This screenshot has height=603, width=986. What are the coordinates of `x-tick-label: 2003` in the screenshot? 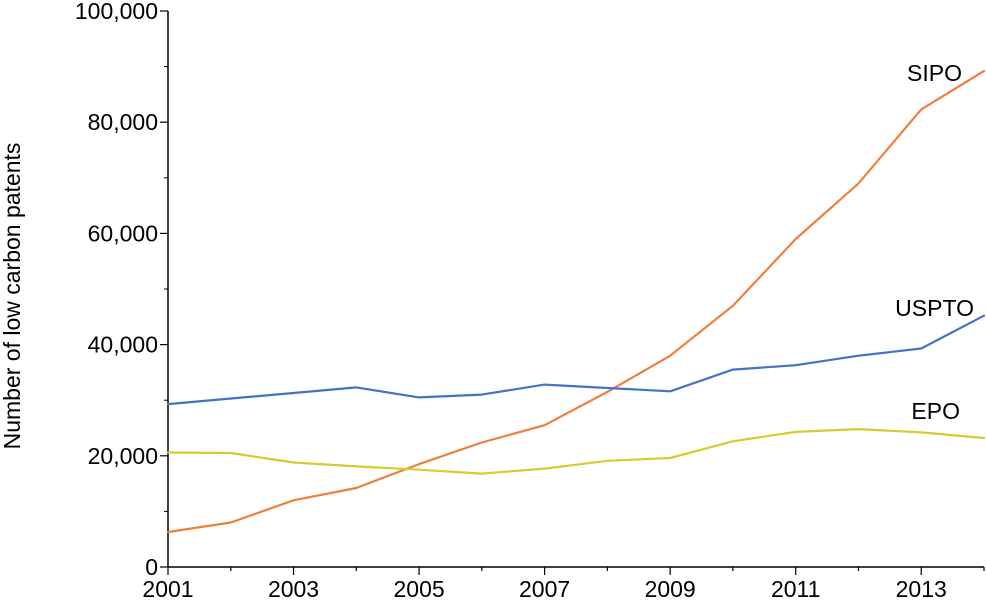 It's located at (293, 589).